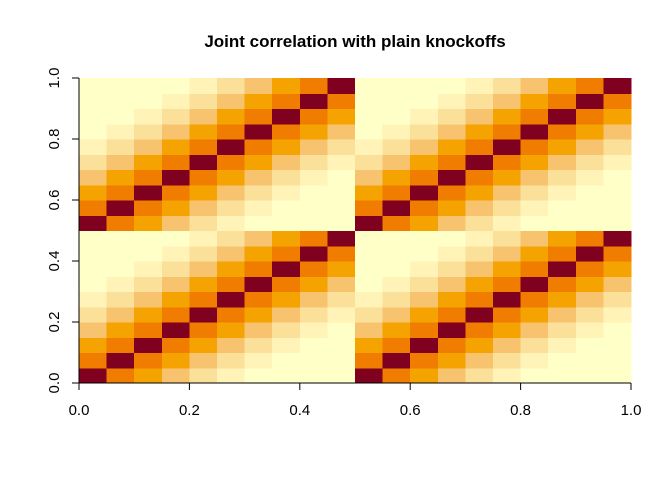  Describe the element at coordinates (520, 410) in the screenshot. I see `x-tick-label: 0.8` at that location.